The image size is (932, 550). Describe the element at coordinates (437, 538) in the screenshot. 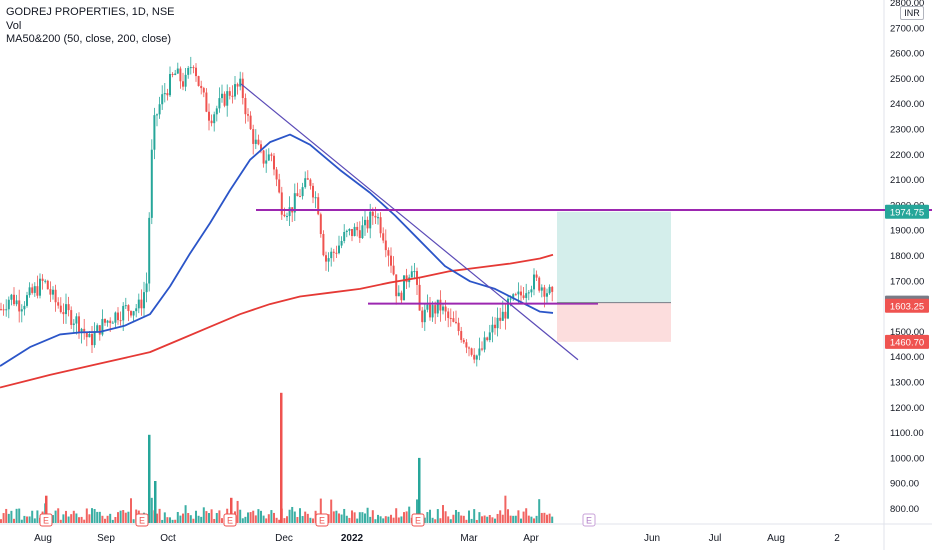

I see `time-axis: Aug Sep Oct Dec 2022 Mar Apr Jun Jul Aug 2` at that location.